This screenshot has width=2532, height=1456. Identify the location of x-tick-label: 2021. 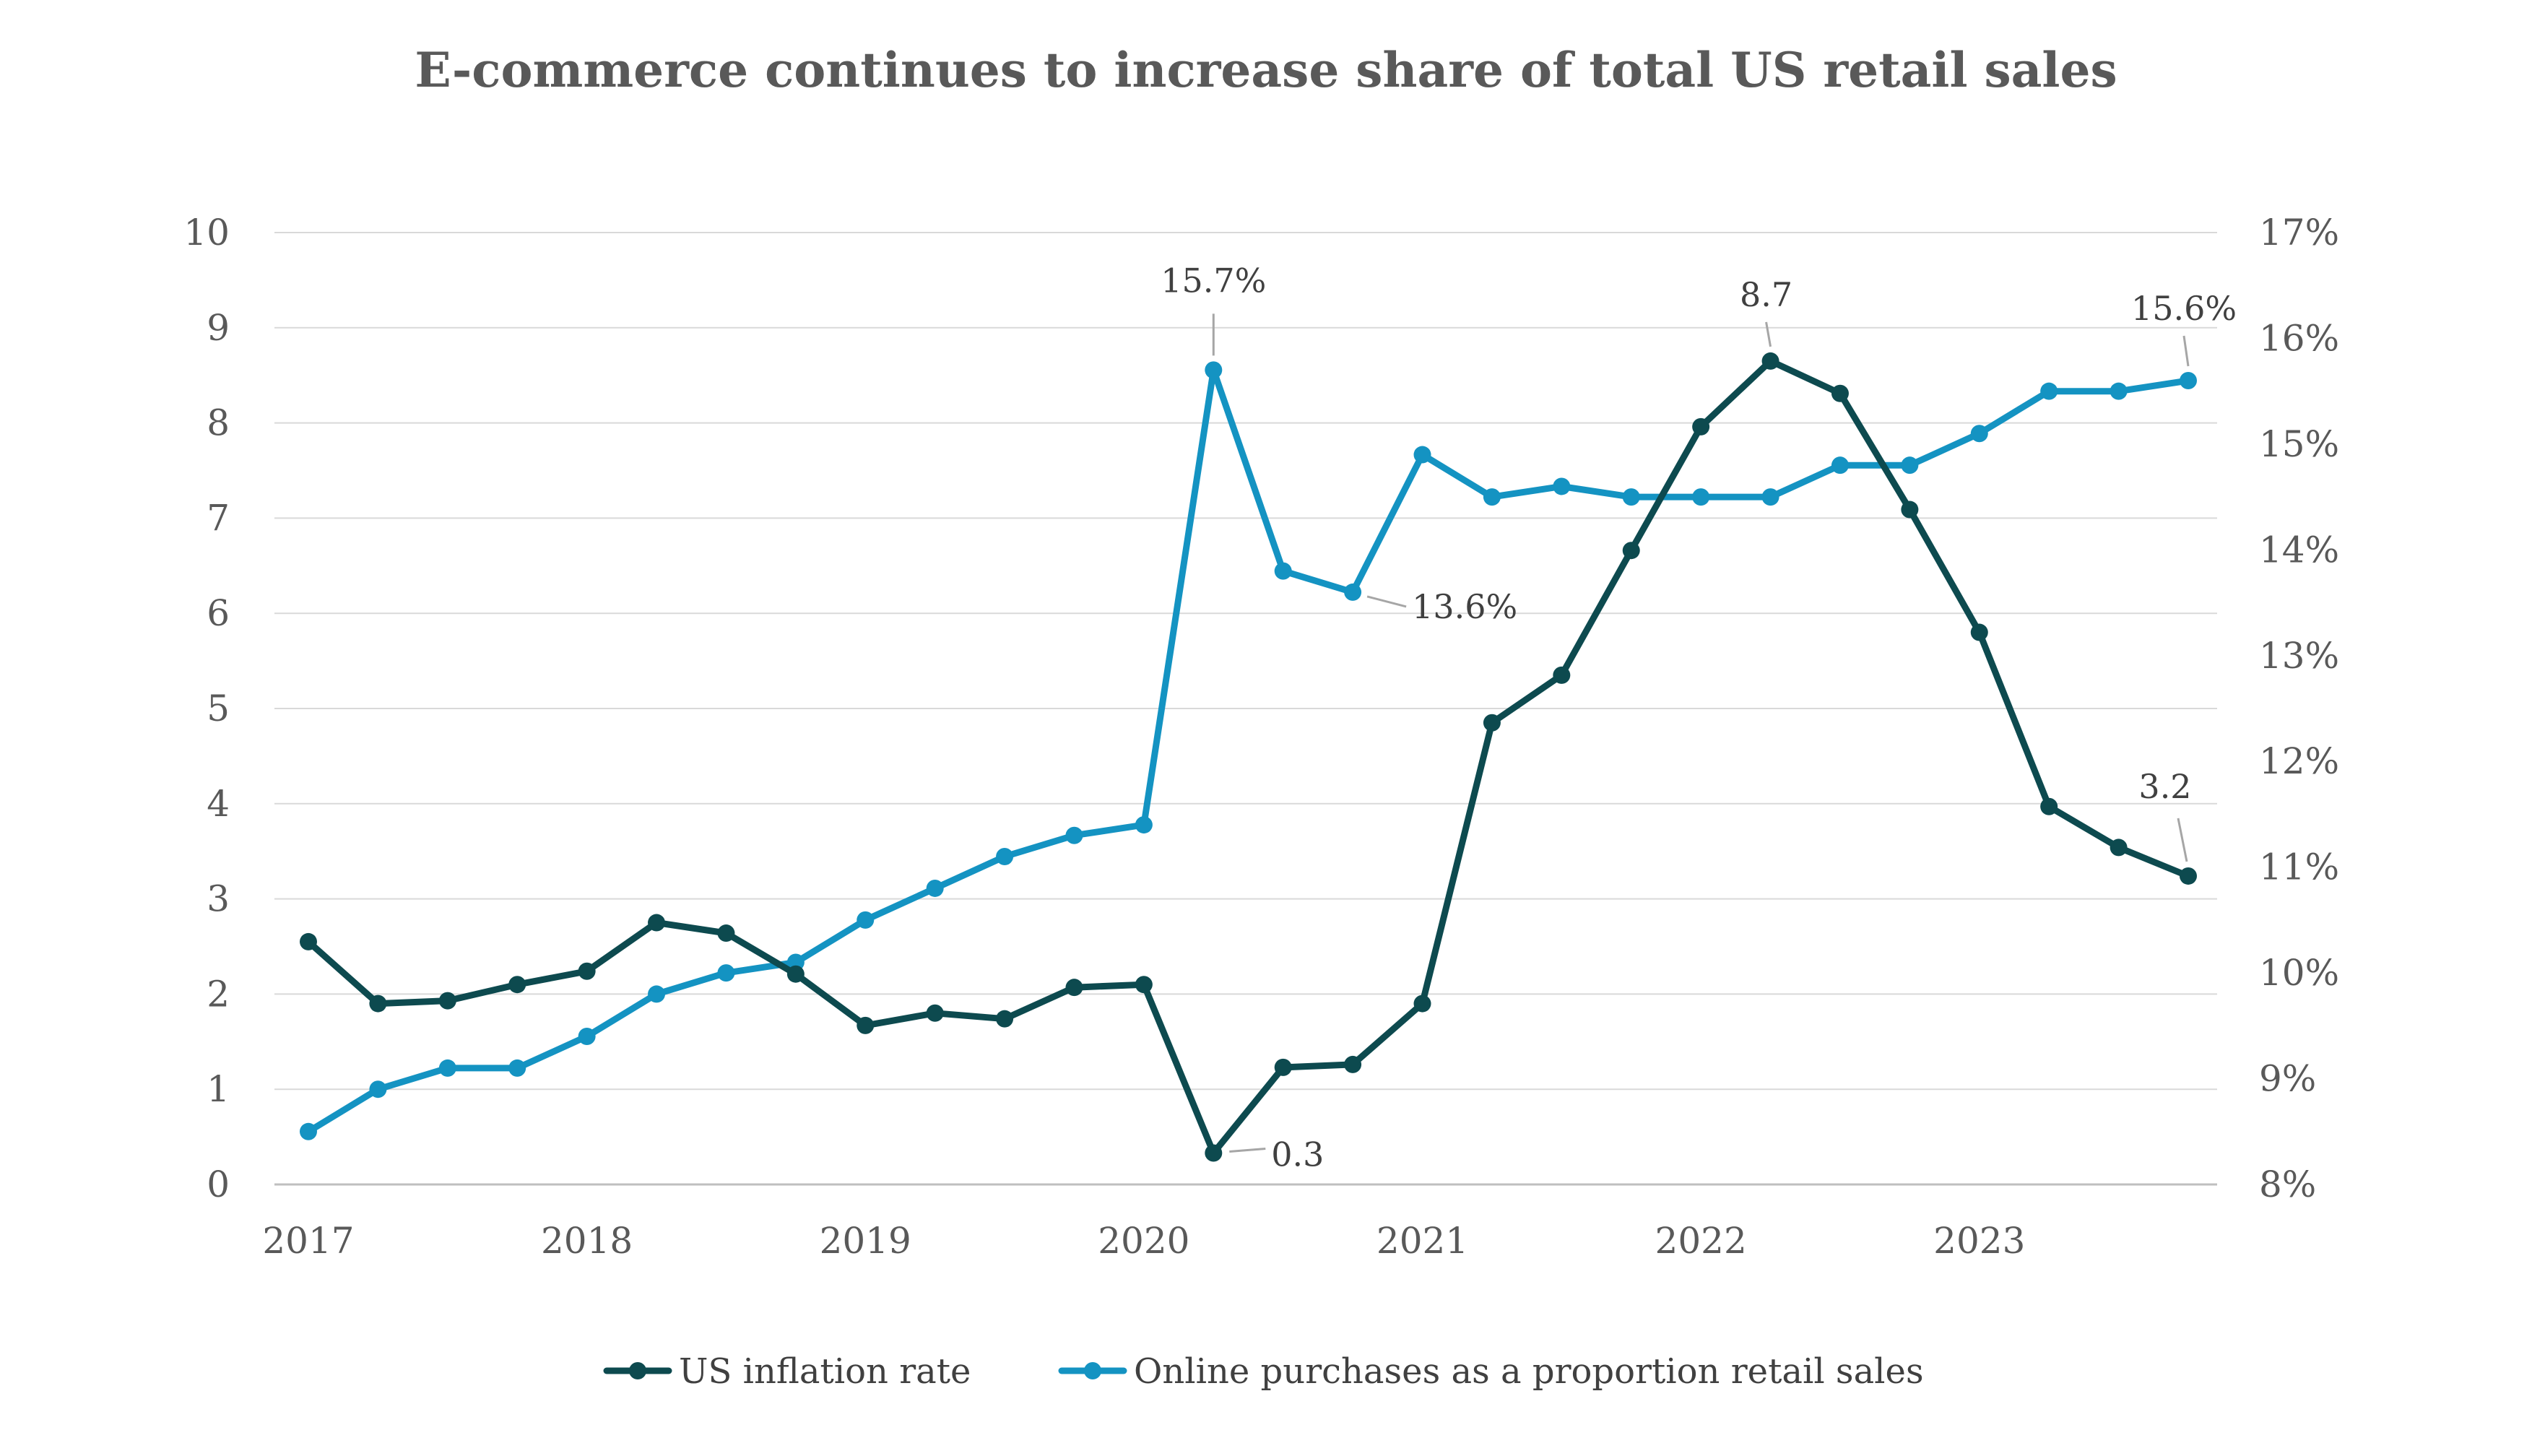
(1422, 1241).